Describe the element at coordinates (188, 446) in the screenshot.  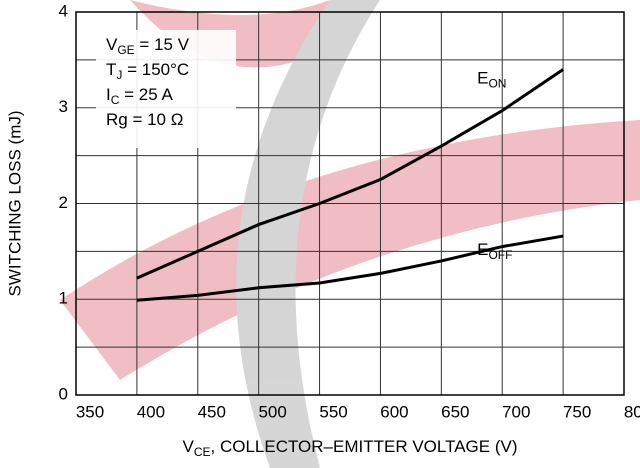
I see `x-axis-label-main: V` at that location.